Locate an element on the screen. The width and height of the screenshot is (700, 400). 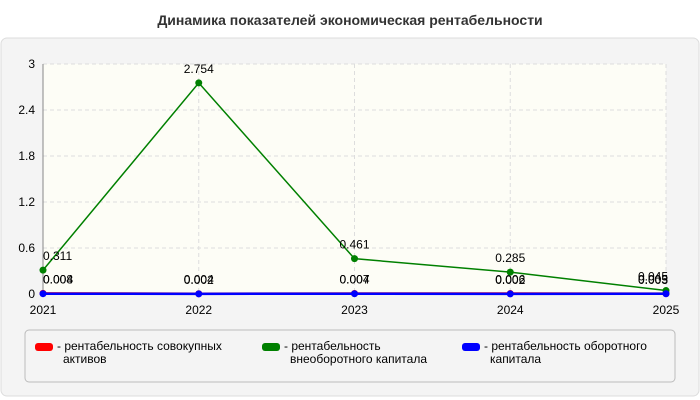
x-tick-label: 2025 is located at coordinates (666, 310).